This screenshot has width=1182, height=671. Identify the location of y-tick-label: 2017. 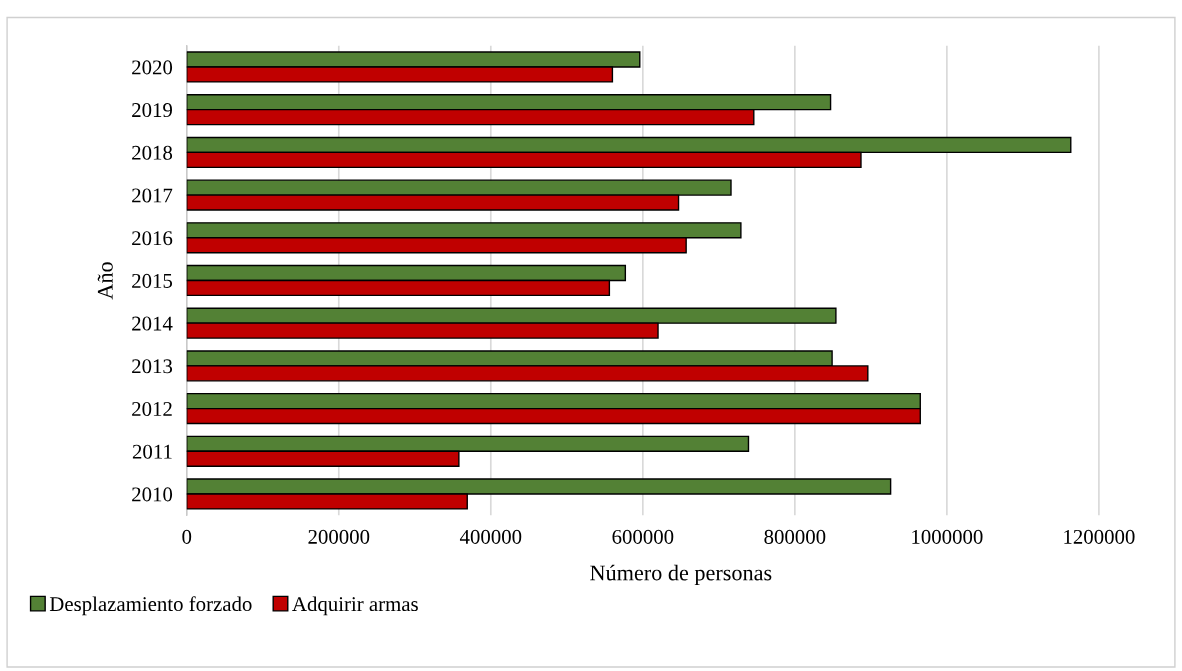
(152, 195).